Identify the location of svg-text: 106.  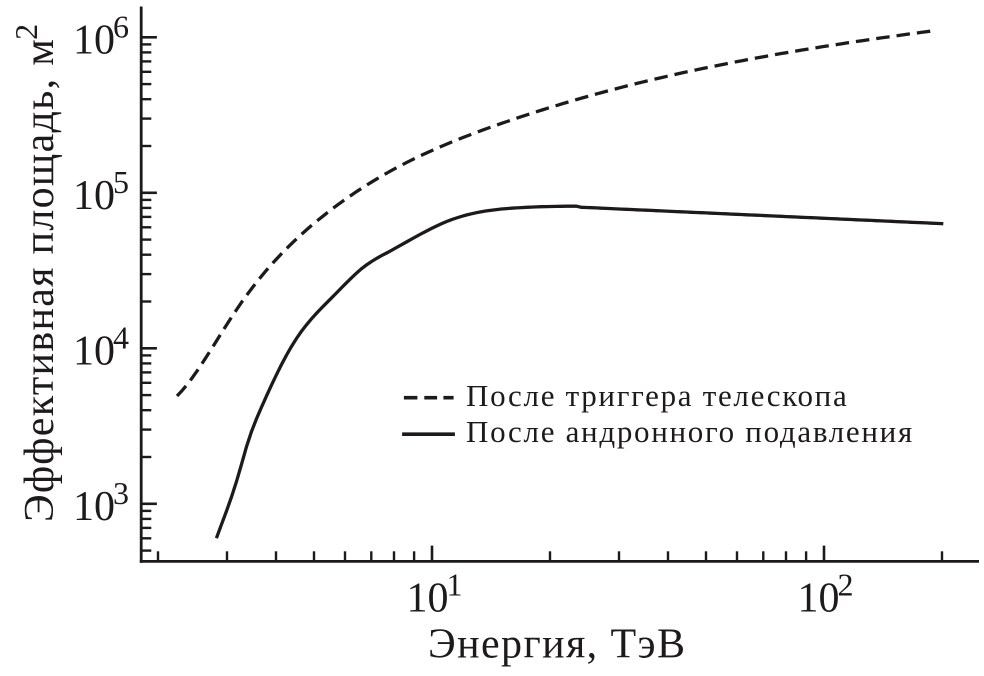
(101, 35).